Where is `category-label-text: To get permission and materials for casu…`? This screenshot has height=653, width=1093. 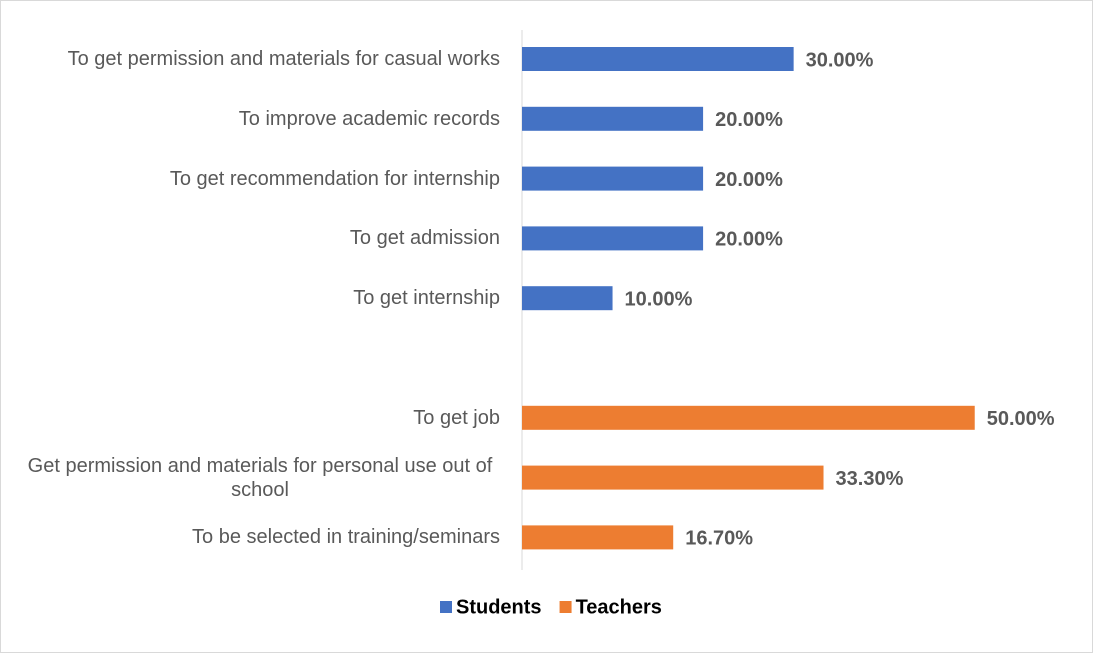
category-label-text: To get permission and materials for casu… is located at coordinates (283, 59).